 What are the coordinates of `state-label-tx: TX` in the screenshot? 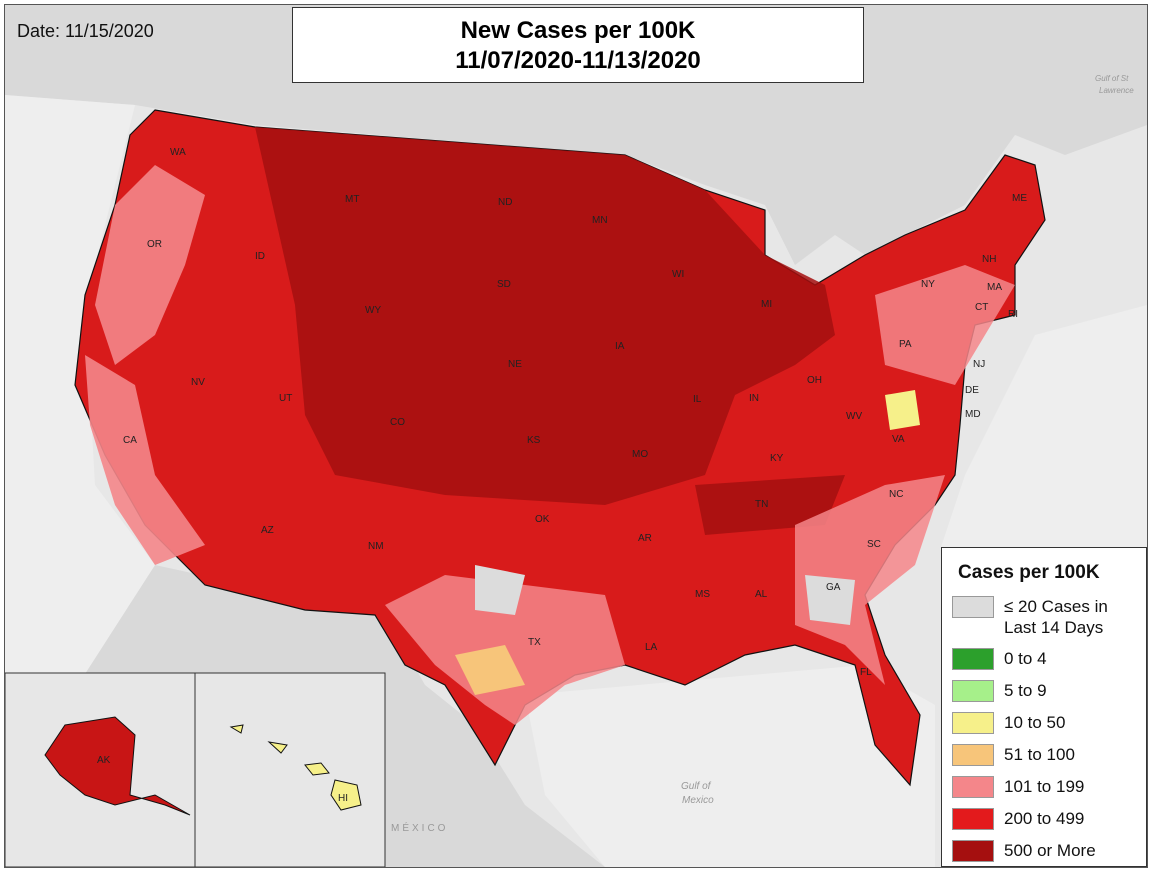 It's located at (534, 642).